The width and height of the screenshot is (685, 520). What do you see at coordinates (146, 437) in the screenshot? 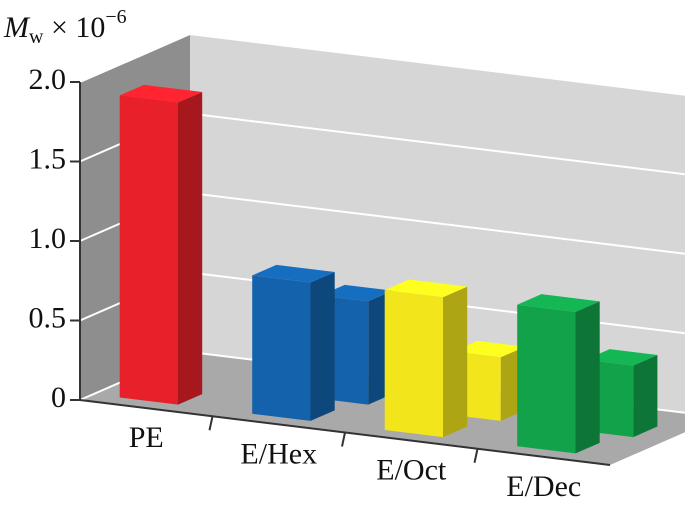
I see `x-tick-label: PE` at bounding box center [146, 437].